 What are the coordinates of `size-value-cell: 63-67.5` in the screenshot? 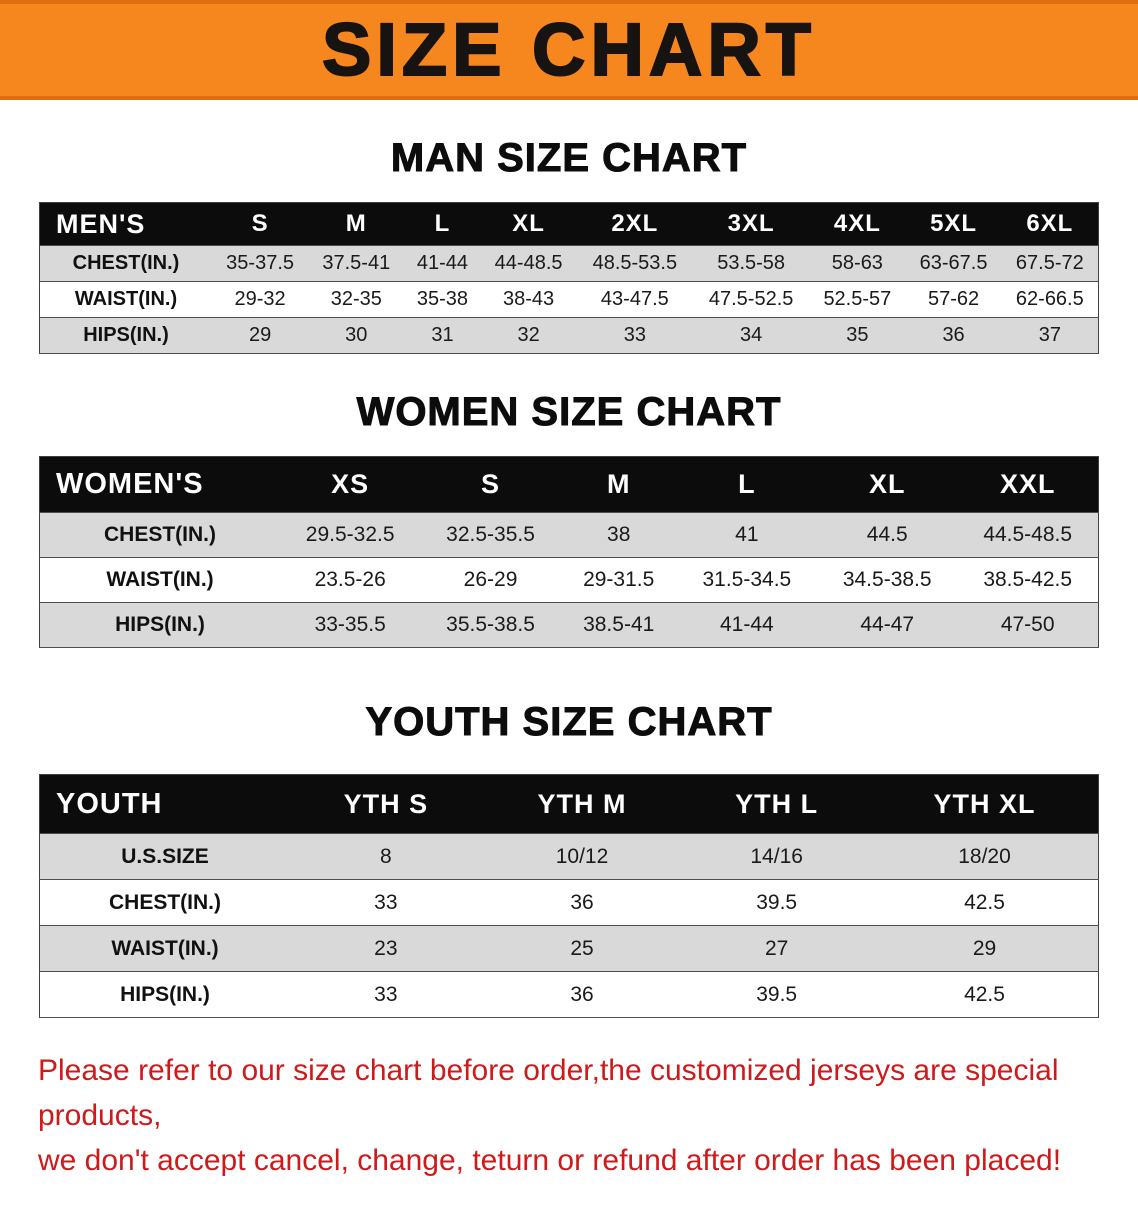 It's located at (953, 263).